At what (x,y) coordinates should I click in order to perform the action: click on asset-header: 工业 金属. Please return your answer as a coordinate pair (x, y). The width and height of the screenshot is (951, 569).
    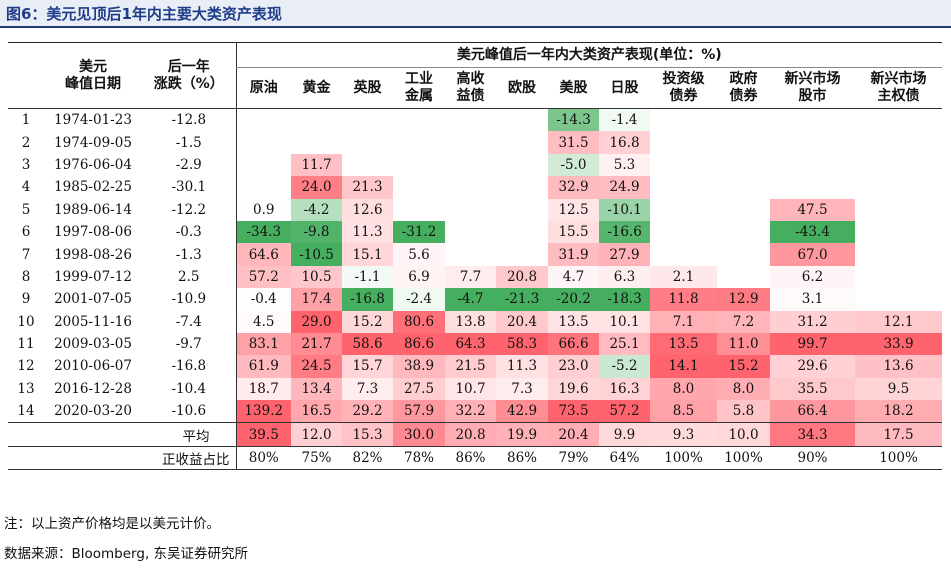
    Looking at the image, I should click on (419, 88).